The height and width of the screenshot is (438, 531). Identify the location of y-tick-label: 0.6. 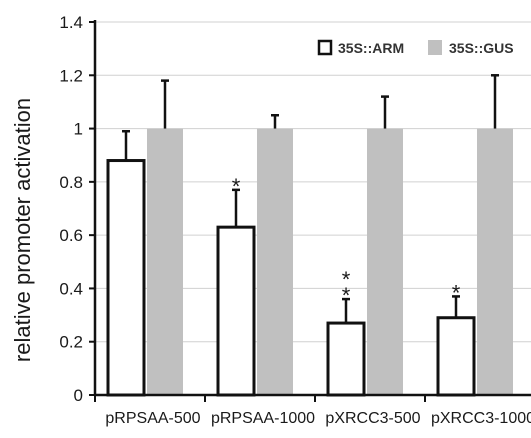
(71, 235).